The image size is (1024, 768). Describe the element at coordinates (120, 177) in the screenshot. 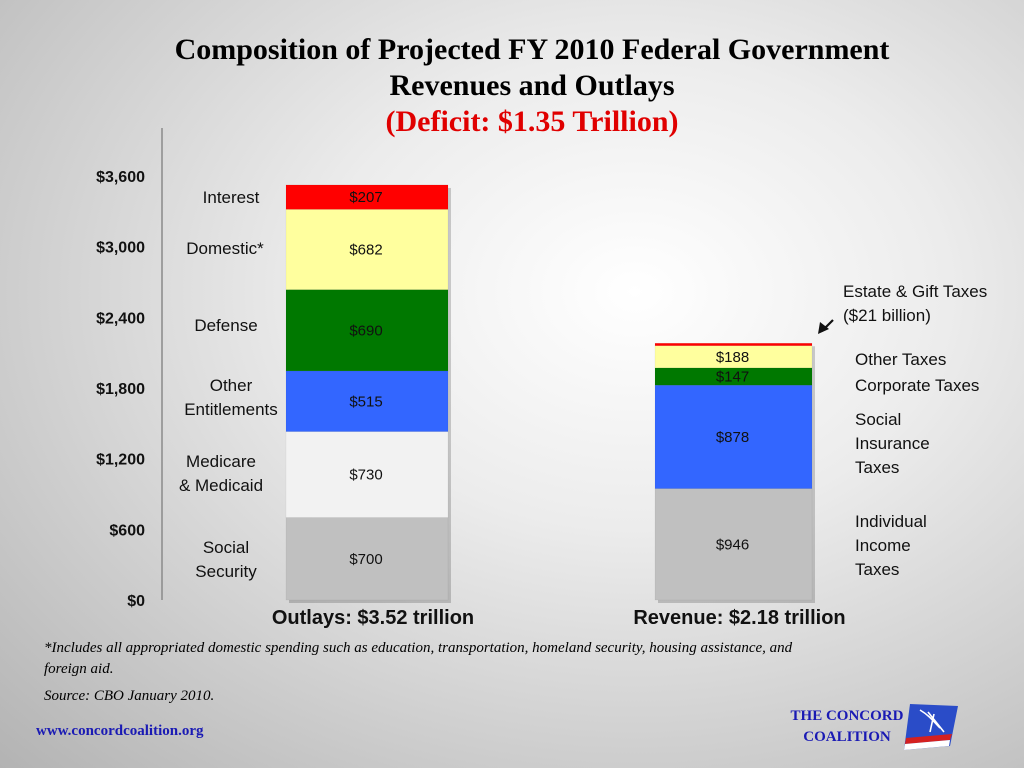

I see `y-tick-label: $3,600` at that location.